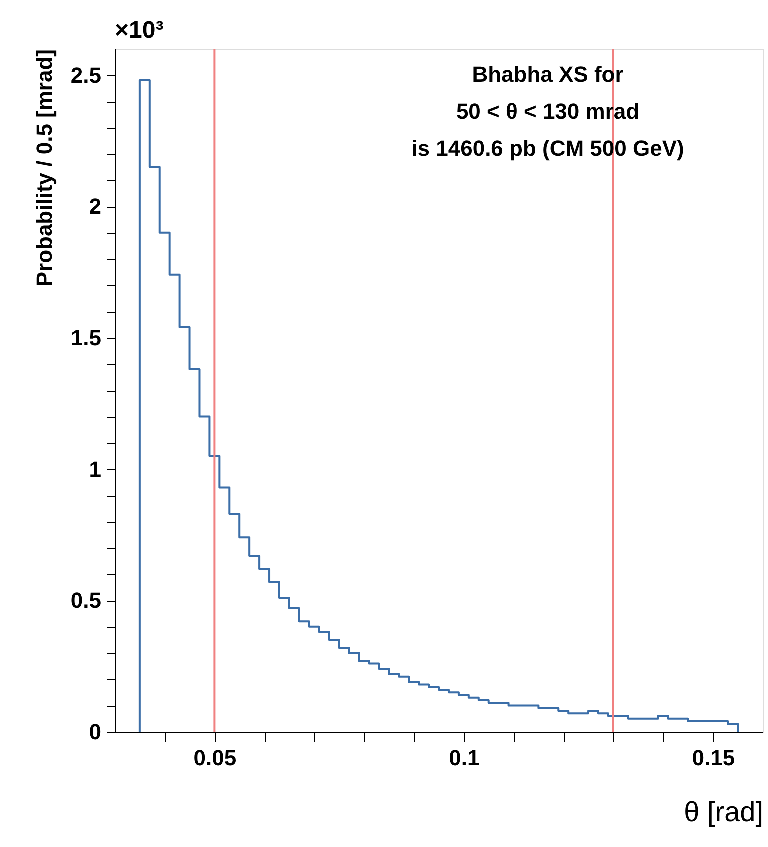 This screenshot has width=768, height=847. What do you see at coordinates (548, 74) in the screenshot?
I see `annotation: Bhabha XS for` at bounding box center [548, 74].